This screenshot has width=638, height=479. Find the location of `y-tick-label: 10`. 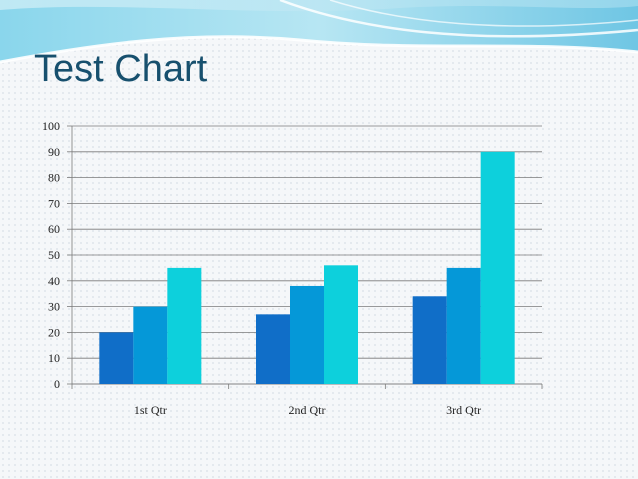

y-tick-label: 10 is located at coordinates (54, 358).